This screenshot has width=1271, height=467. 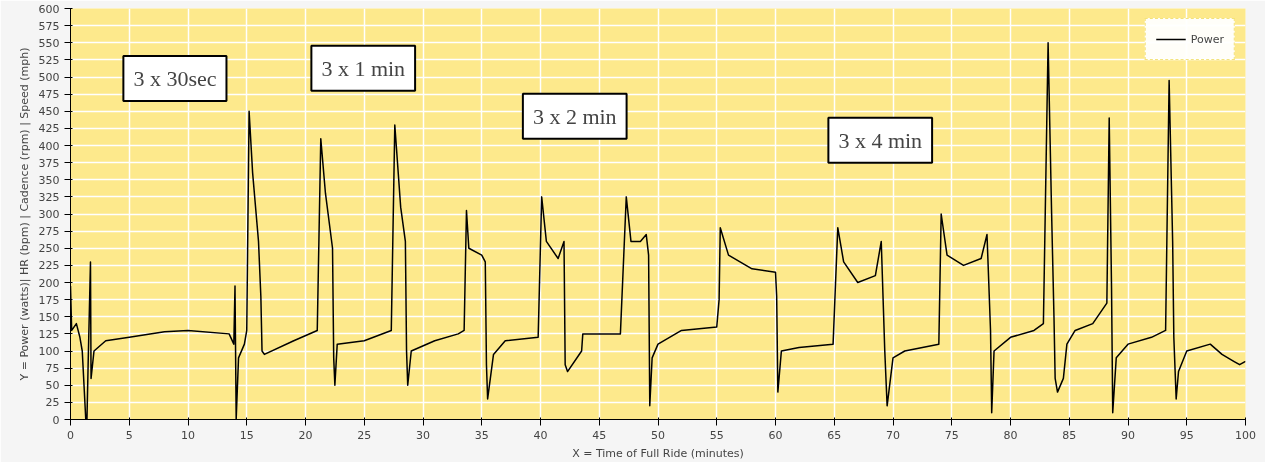 I want to click on y-tick-label: 150, so click(x=49, y=317).